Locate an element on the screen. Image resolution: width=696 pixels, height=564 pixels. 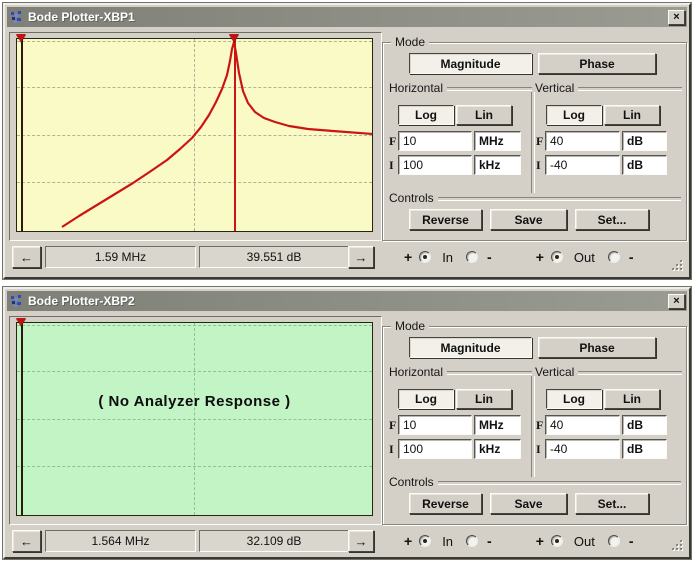
gridline is located at coordinates (194, 419).